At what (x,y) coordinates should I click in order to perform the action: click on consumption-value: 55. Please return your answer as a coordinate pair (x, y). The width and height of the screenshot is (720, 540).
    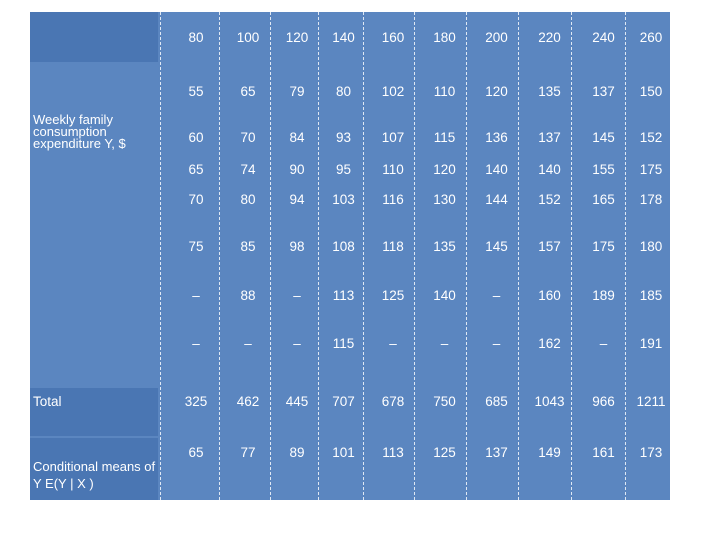
    Looking at the image, I should click on (196, 91).